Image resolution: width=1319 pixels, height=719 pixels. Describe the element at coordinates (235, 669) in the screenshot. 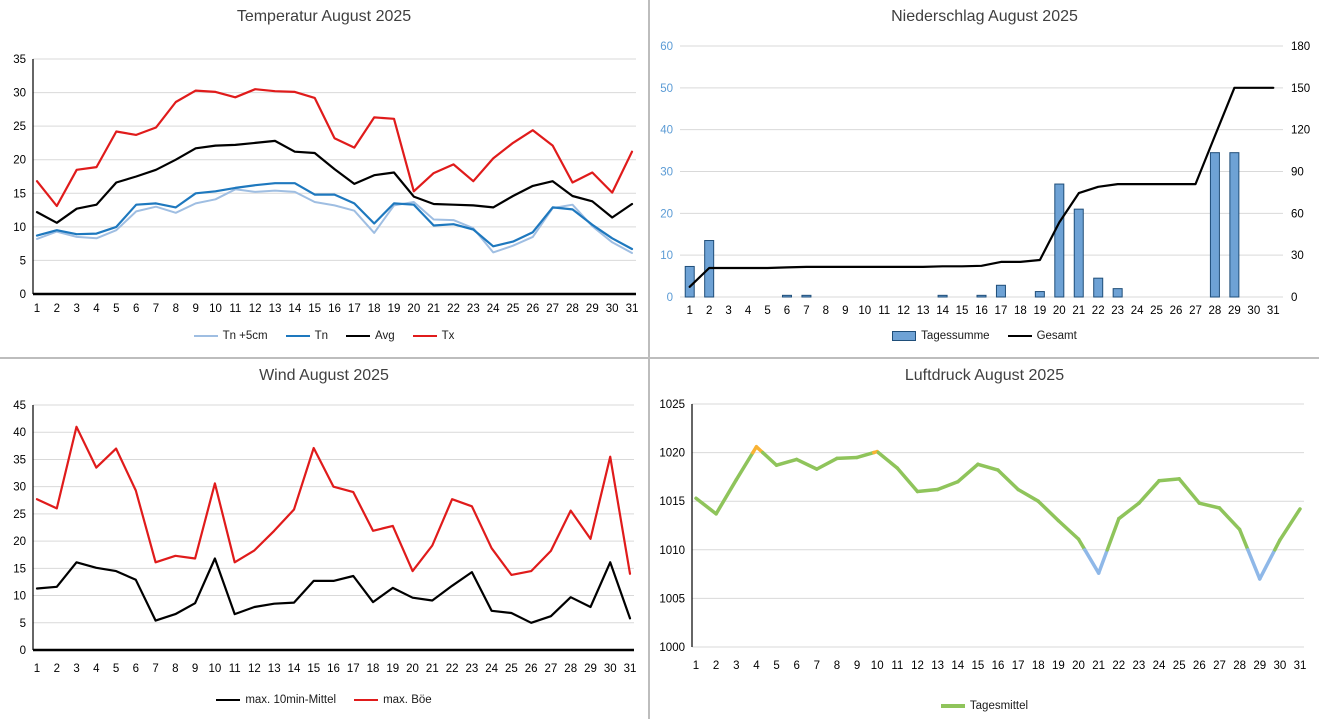

I see `svg-text: 11` at that location.